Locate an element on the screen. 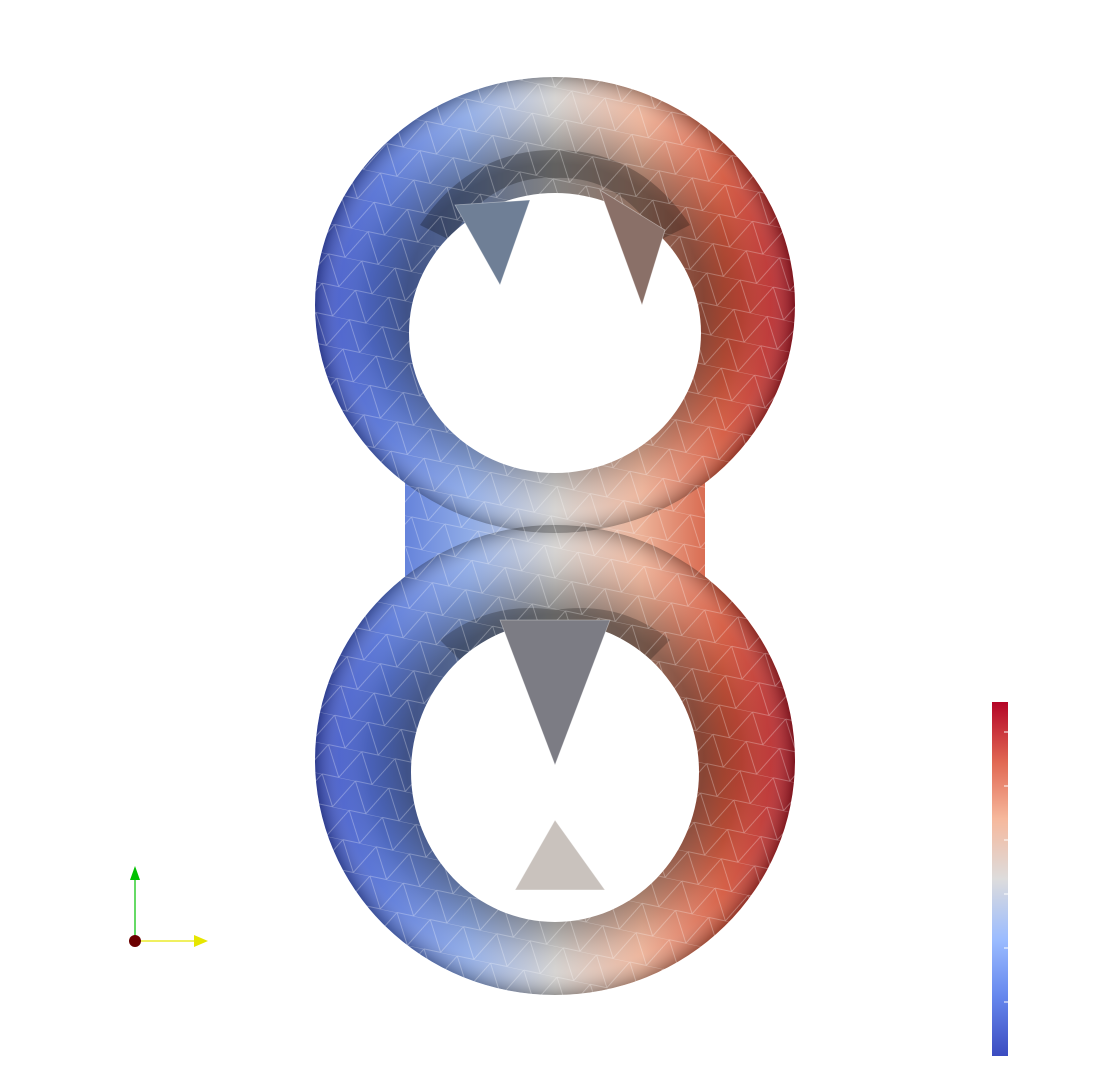 This screenshot has width=1108, height=1076. colorbar-ticks is located at coordinates (1006, 867).